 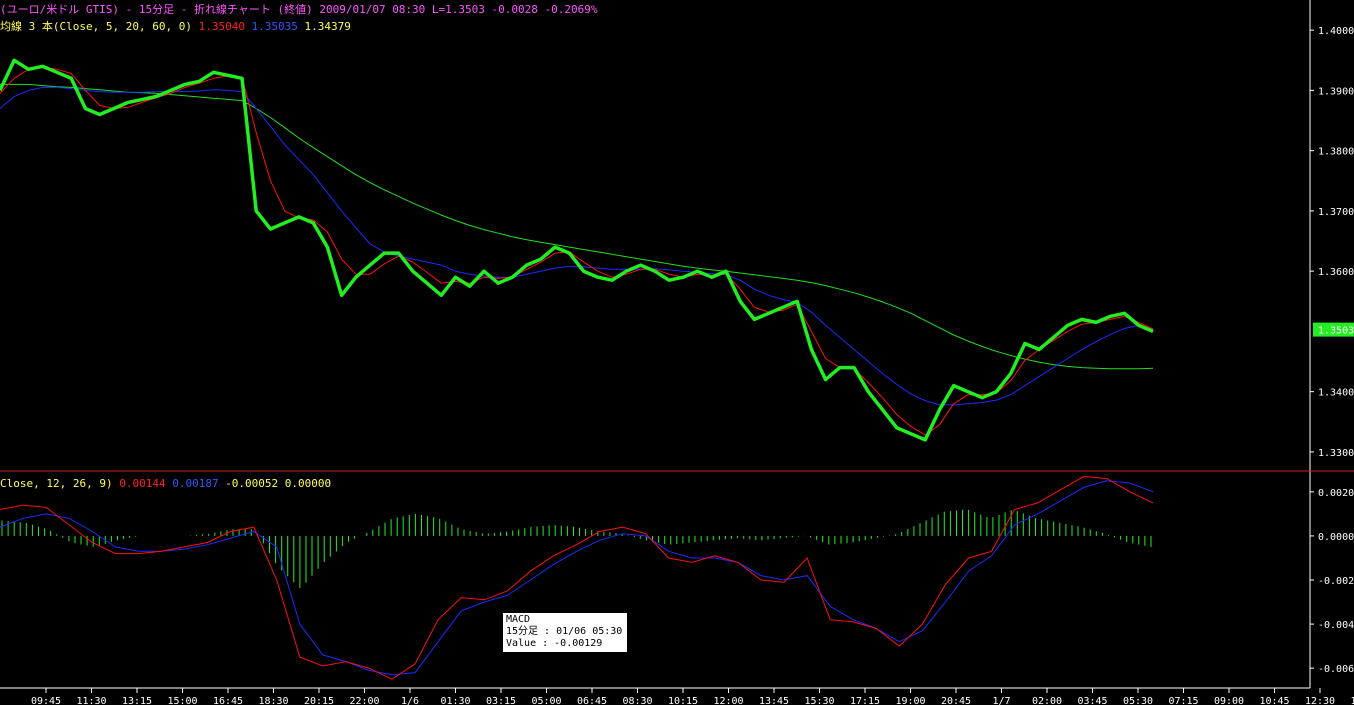 What do you see at coordinates (1320, 700) in the screenshot?
I see `time-tick-label: 12:30` at bounding box center [1320, 700].